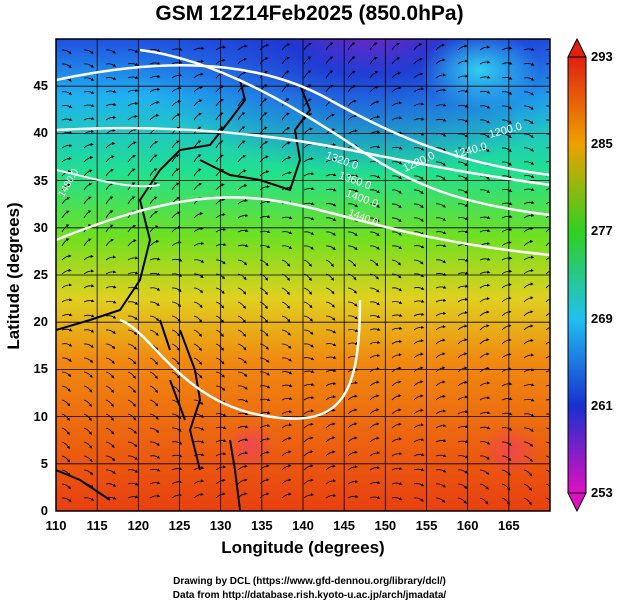 The image size is (619, 605). I want to click on y-tick-label: 30, so click(40, 227).